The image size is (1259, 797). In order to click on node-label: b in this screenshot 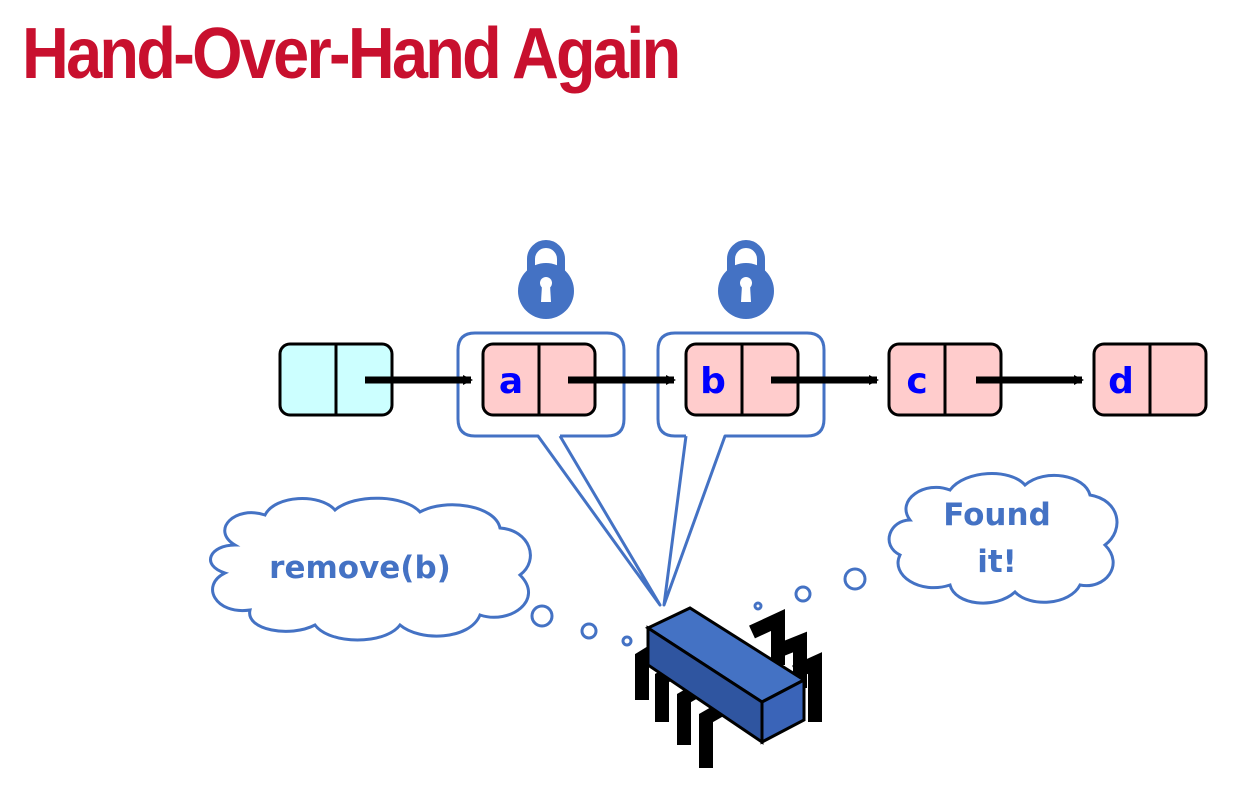, I will do `click(713, 381)`.